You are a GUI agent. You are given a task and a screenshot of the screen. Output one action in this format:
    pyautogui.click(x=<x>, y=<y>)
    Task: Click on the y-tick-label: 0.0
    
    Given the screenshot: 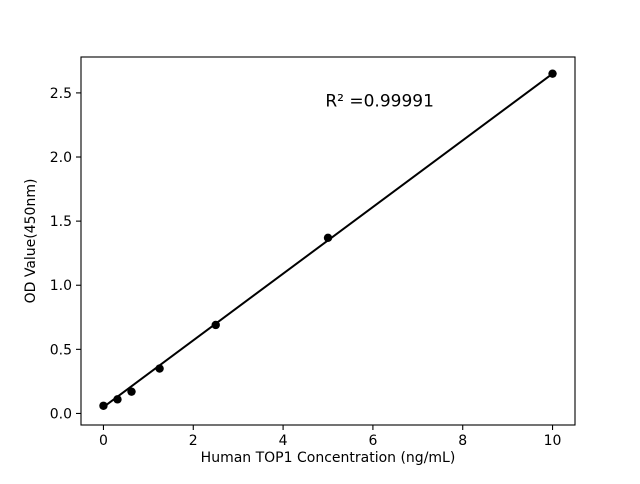 What is the action you would take?
    pyautogui.click(x=61, y=414)
    